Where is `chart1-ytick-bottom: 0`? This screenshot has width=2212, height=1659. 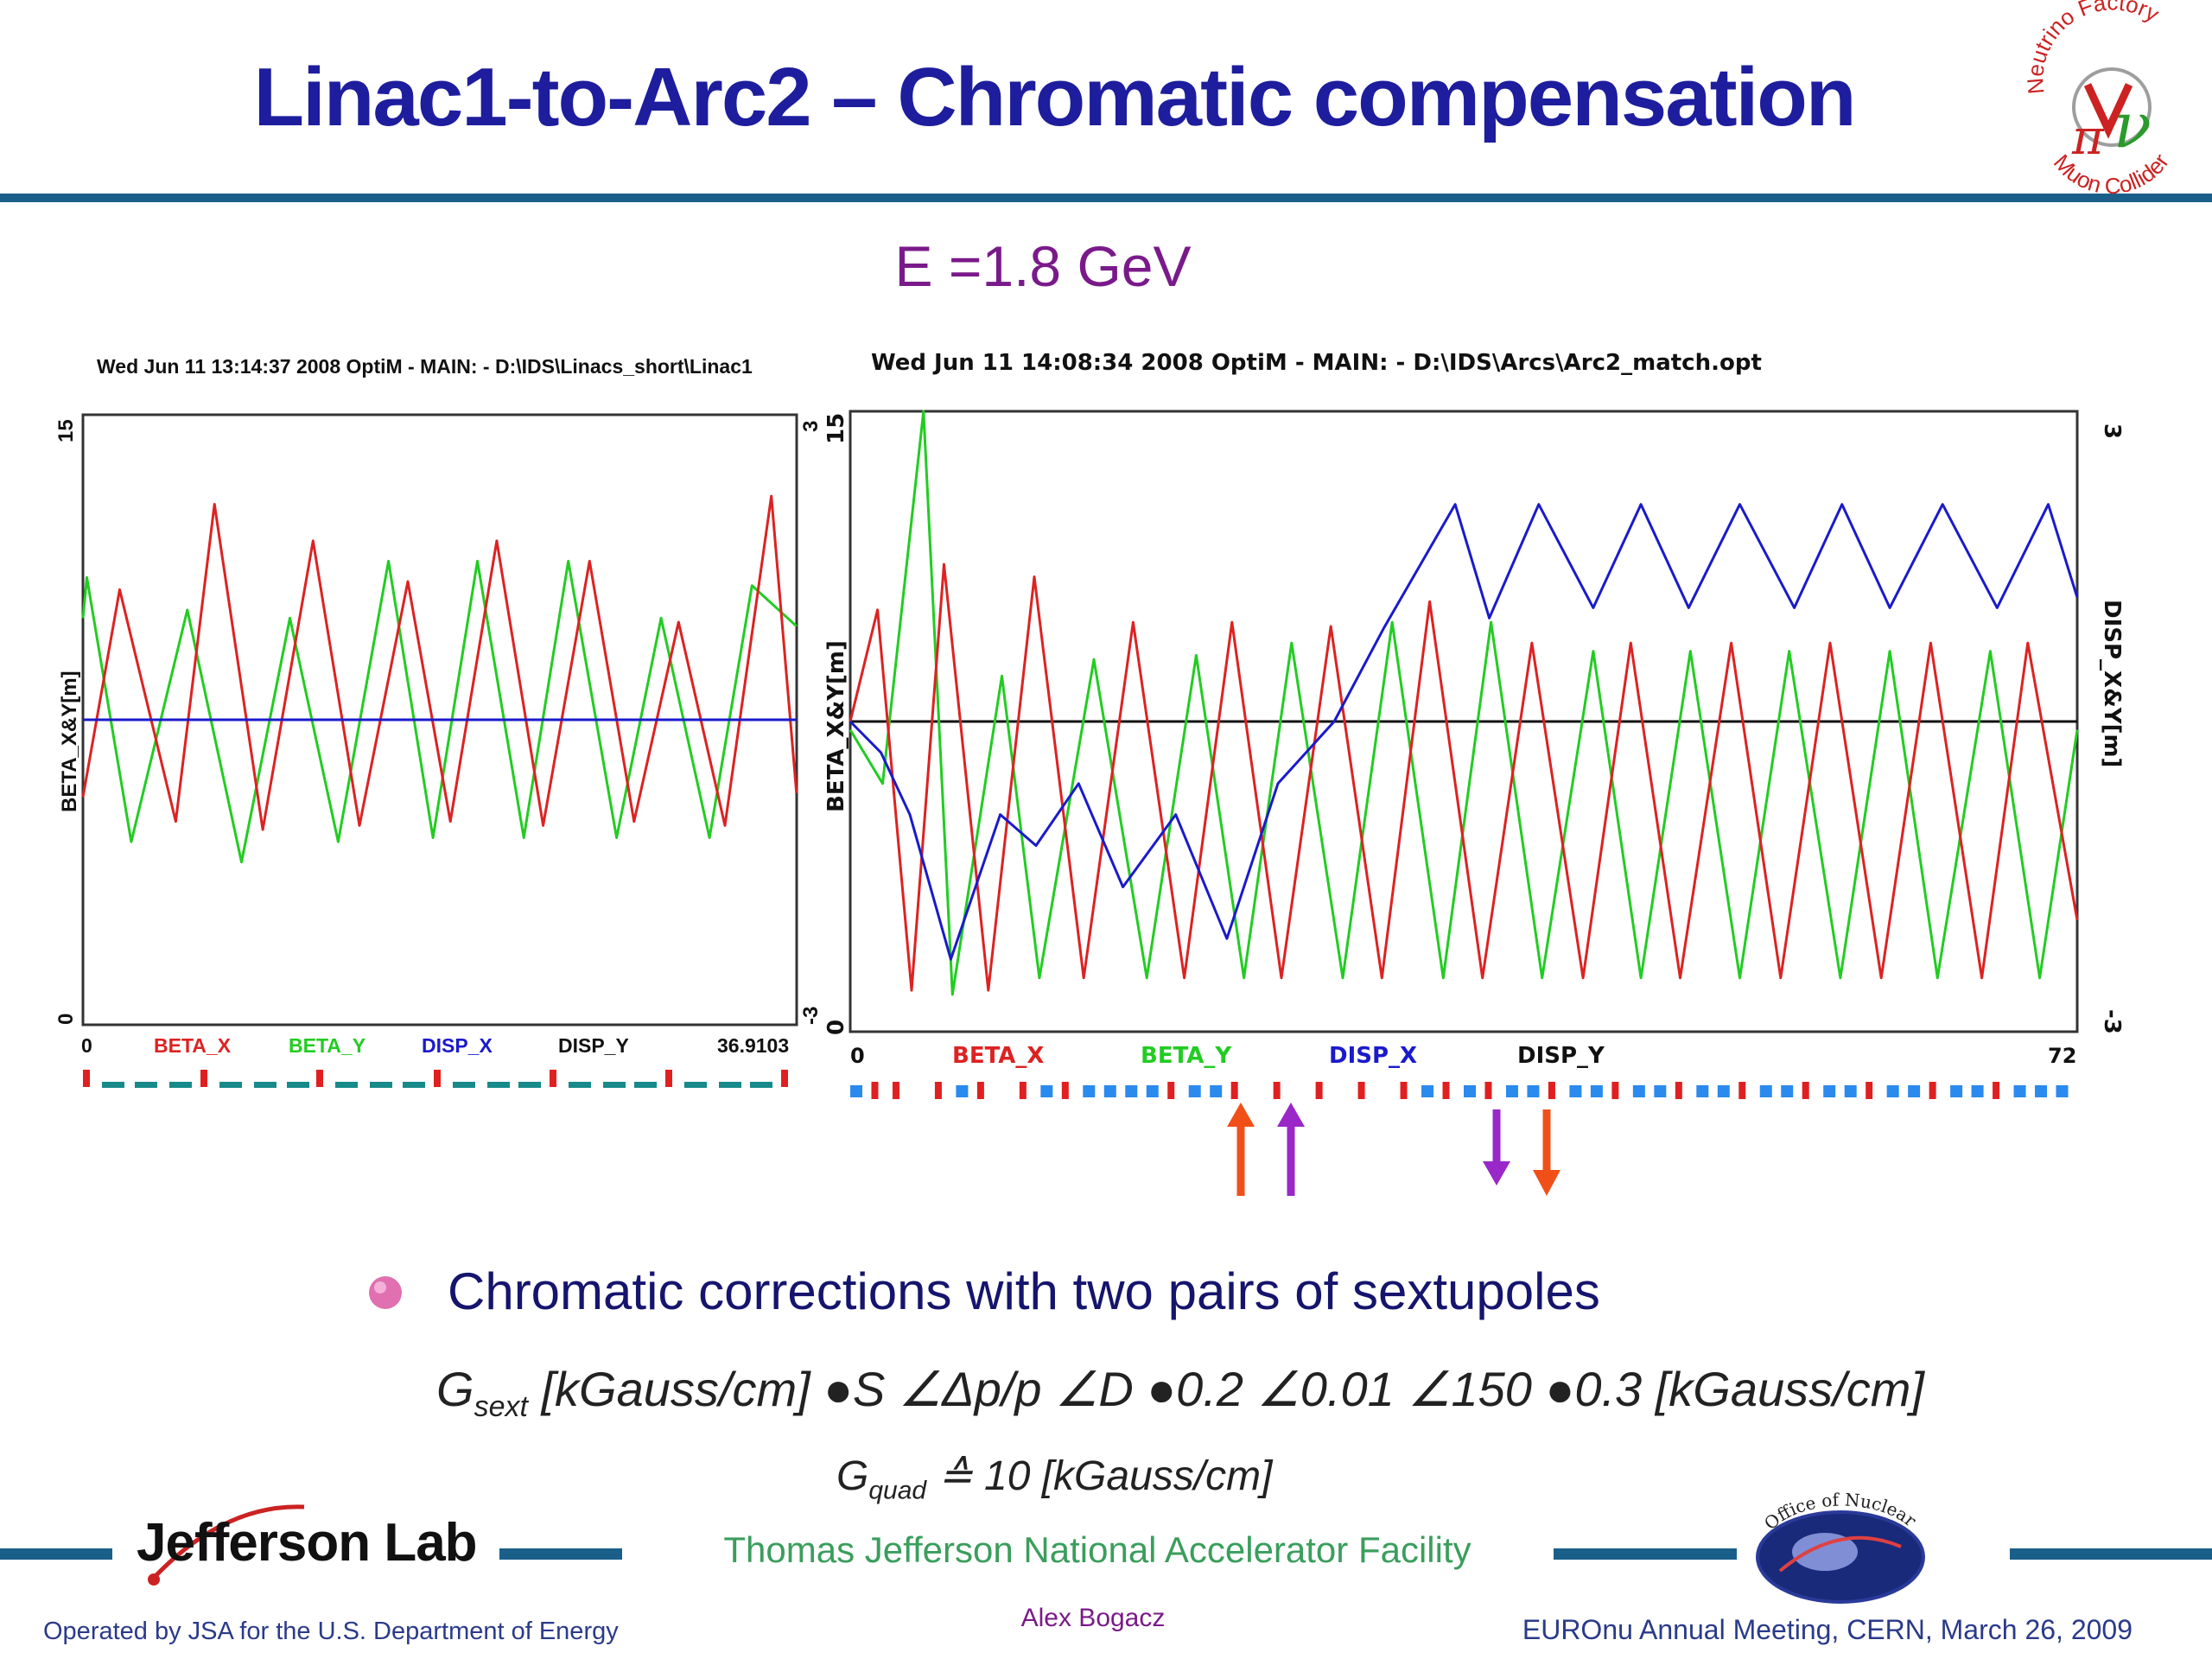 chart1-ytick-bottom: 0 is located at coordinates (66, 1019).